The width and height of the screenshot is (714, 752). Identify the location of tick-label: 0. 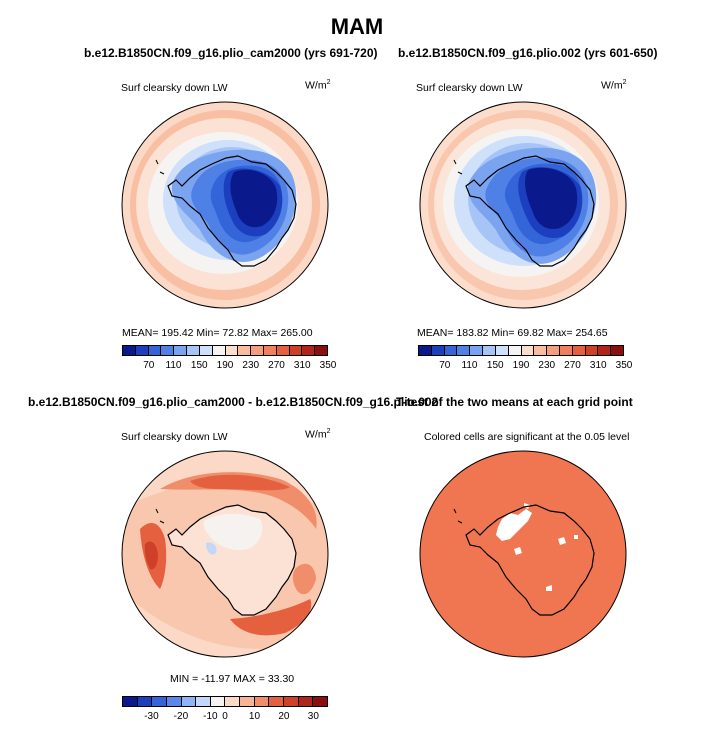
(225, 716).